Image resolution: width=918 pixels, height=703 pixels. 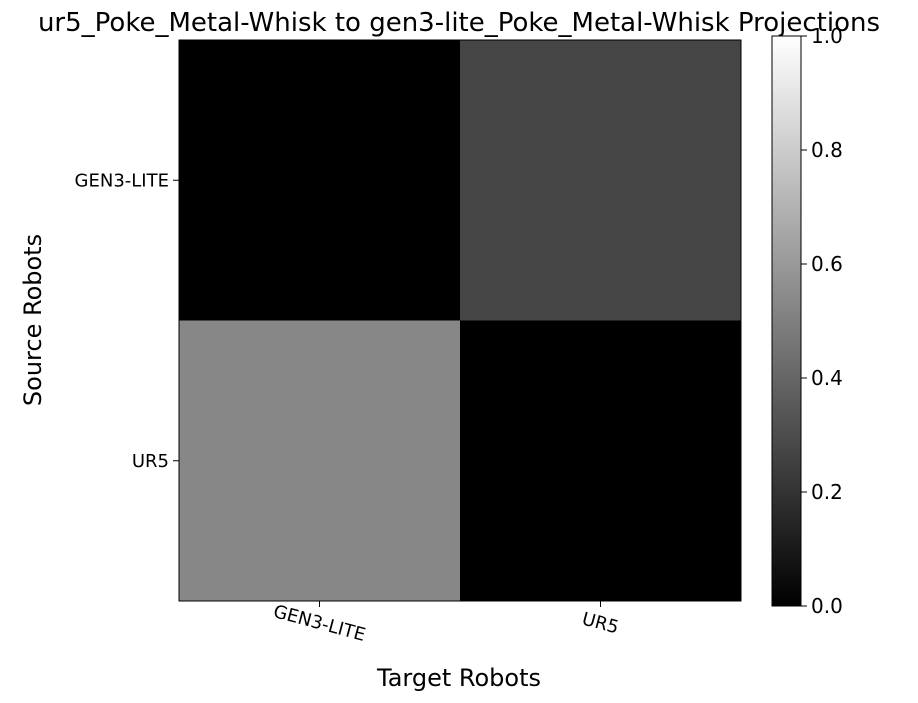 What do you see at coordinates (822, 321) in the screenshot?
I see `colorbar-ticks: 0.0 0.2 0.4 0.6 0.8 1.0` at bounding box center [822, 321].